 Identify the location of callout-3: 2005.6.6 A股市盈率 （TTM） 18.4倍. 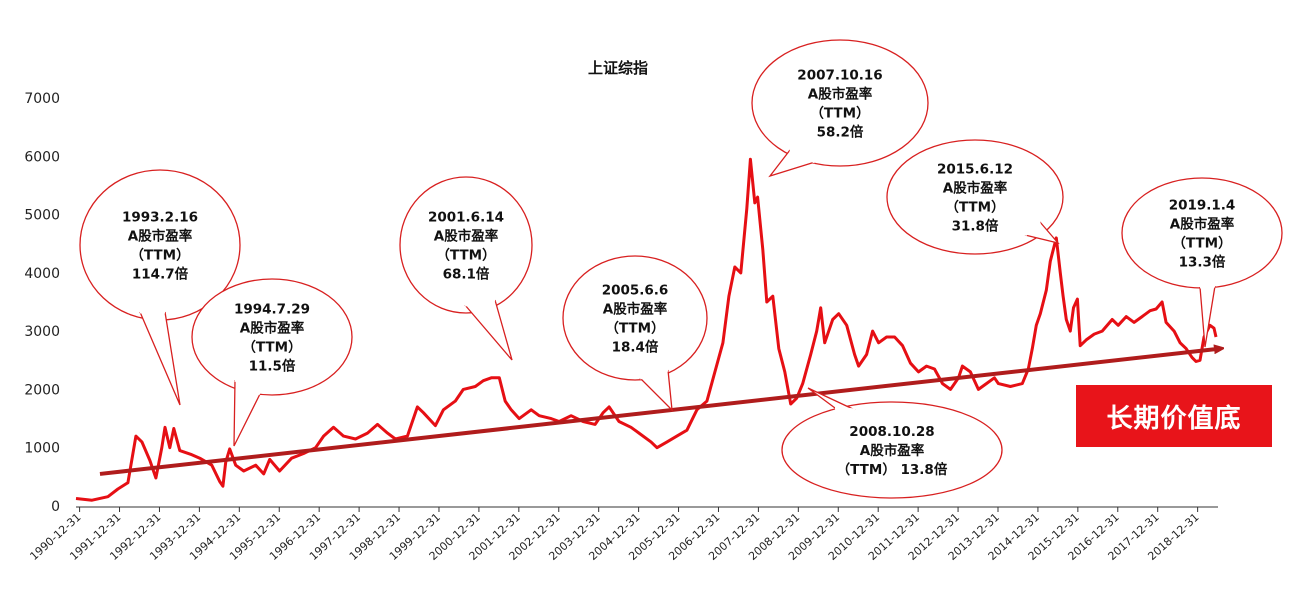
(635, 333).